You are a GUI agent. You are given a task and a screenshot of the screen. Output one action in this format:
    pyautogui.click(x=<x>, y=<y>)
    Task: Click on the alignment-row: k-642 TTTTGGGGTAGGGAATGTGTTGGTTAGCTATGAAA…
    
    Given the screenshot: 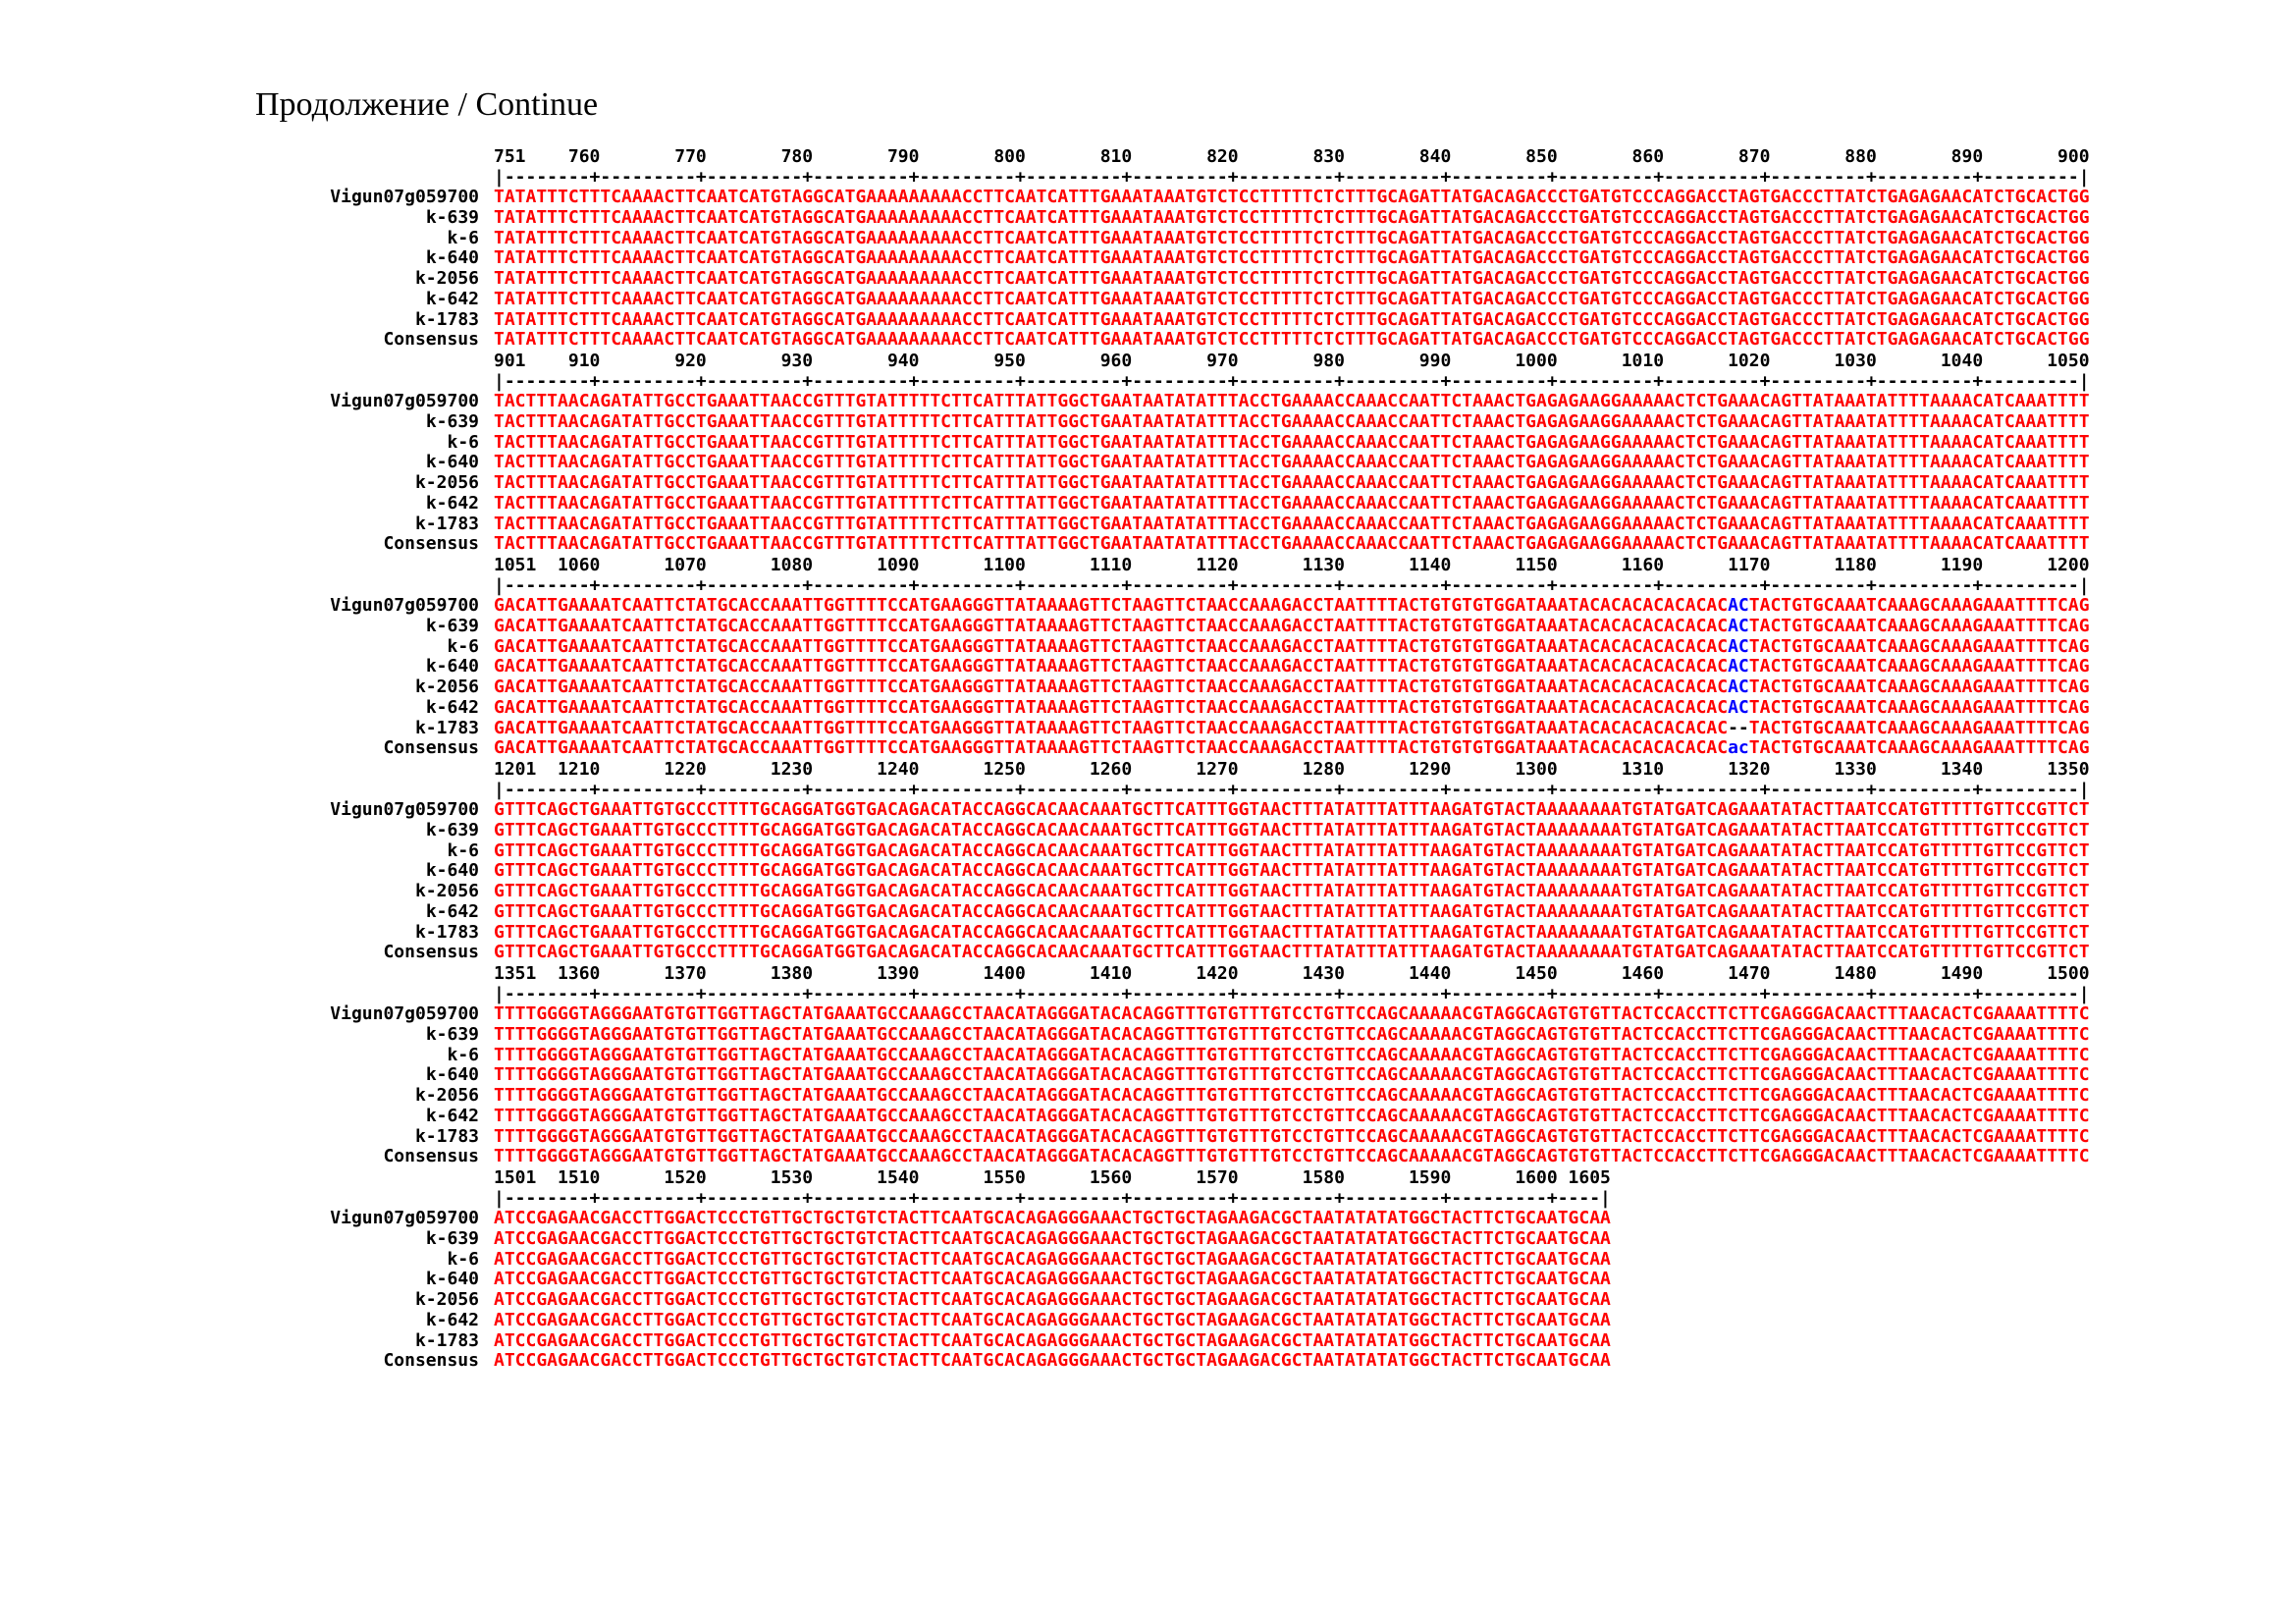 What is the action you would take?
    pyautogui.click(x=1045, y=1116)
    